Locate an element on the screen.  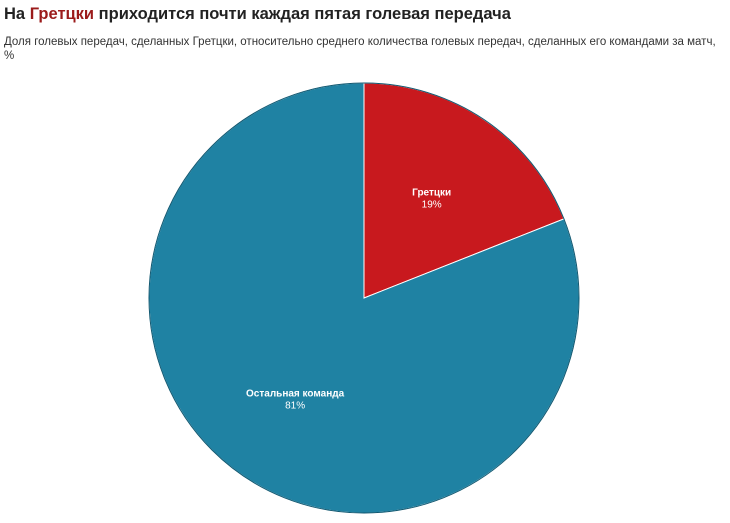
title-prefix: На is located at coordinates (17, 14).